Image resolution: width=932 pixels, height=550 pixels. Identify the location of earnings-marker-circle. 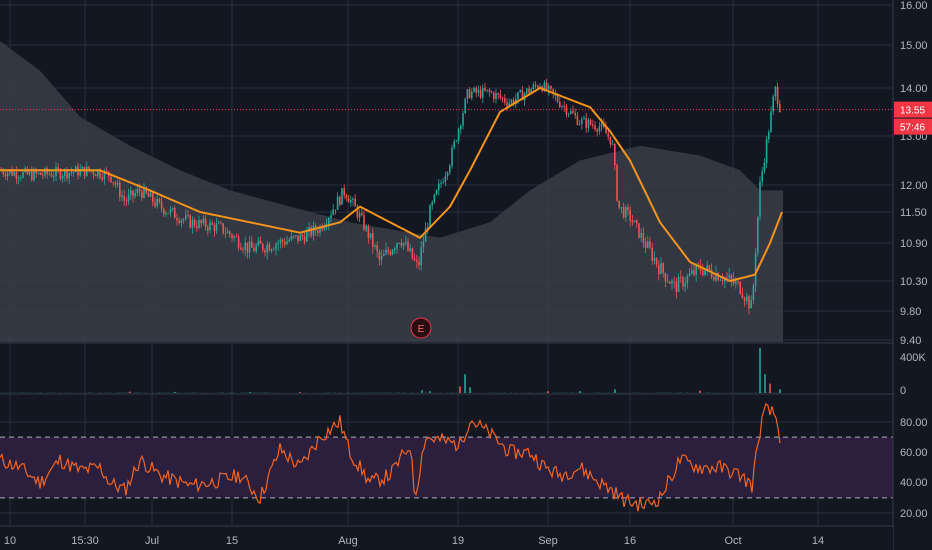
(421, 328).